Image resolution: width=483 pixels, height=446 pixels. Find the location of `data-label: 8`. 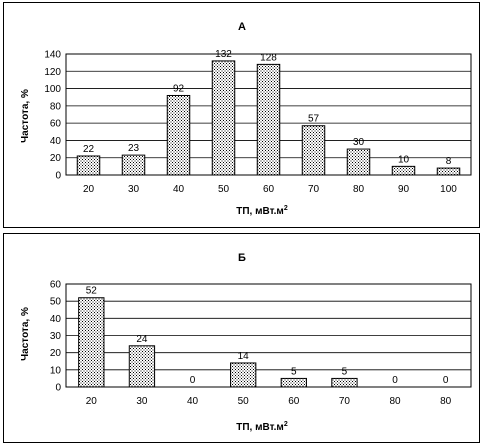

data-label: 8 is located at coordinates (449, 161).